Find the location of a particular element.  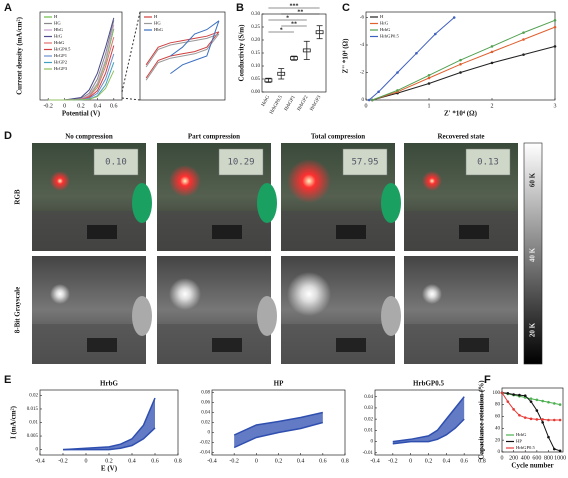

y-tick-label: 0.03 is located at coordinates (368, 408).